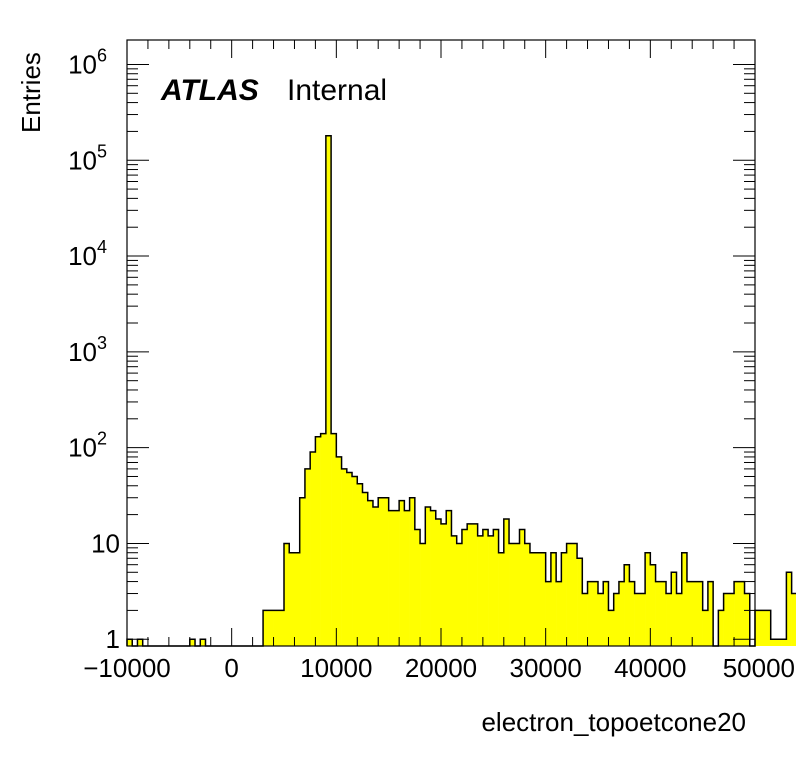  Describe the element at coordinates (87, 446) in the screenshot. I see `y-tick-label: 10²` at that location.